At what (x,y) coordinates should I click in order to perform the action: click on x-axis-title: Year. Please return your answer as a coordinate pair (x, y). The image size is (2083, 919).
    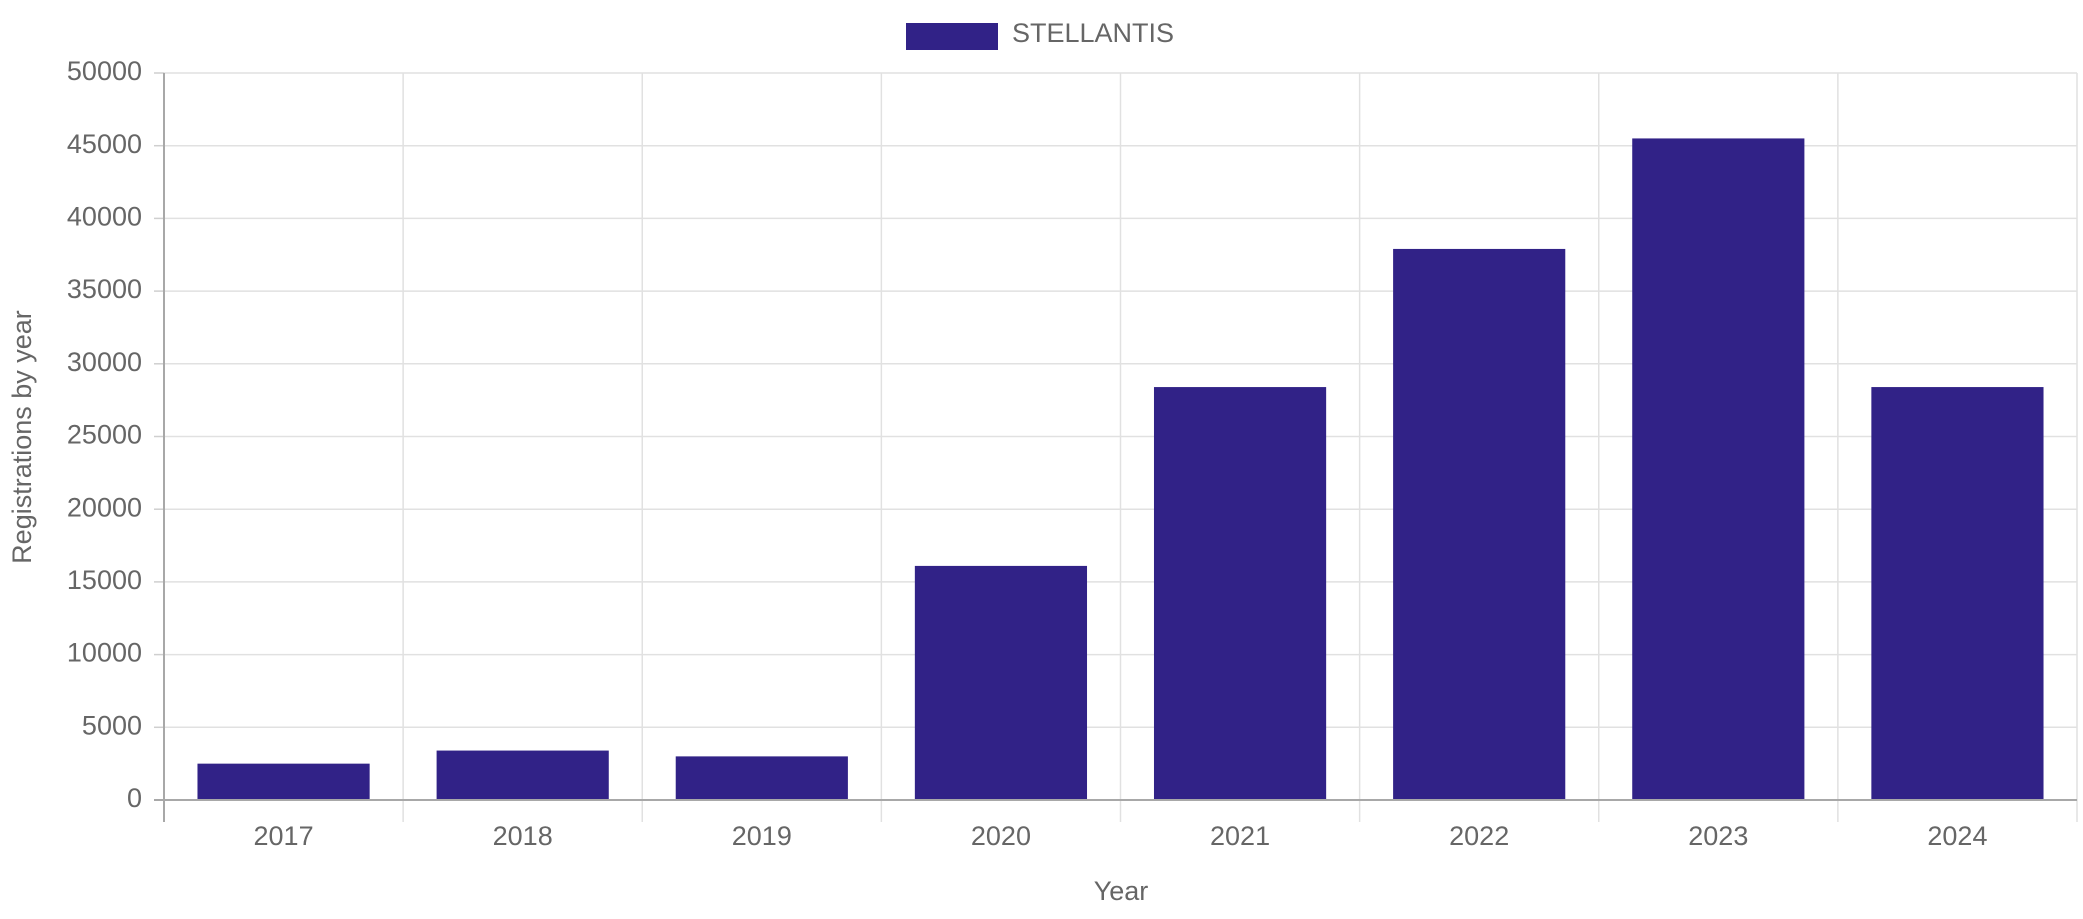
    Looking at the image, I should click on (1121, 891).